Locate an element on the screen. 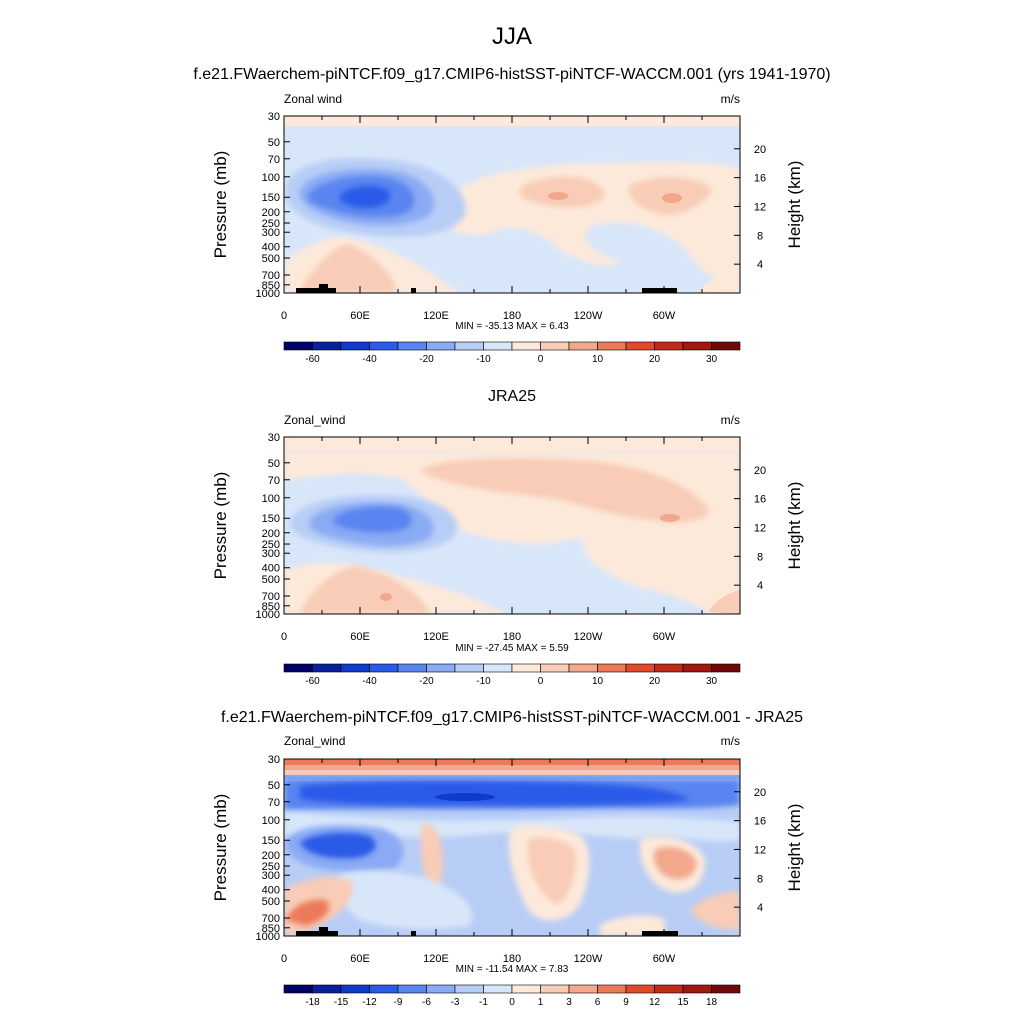 This screenshot has width=1024, height=1024. p2-pressure-tick-label: 400 is located at coordinates (271, 569).